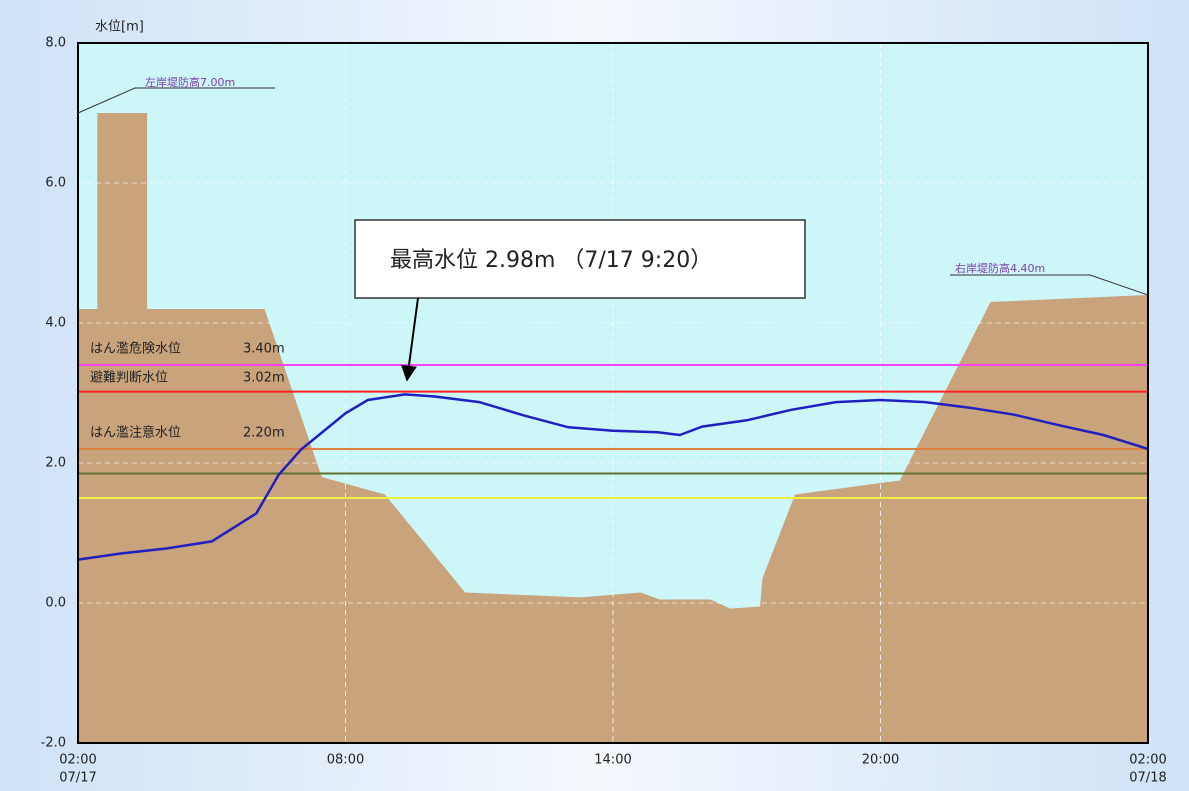 The image size is (1189, 791). Describe the element at coordinates (345, 760) in the screenshot. I see `x-tick-label: 08:00` at that location.